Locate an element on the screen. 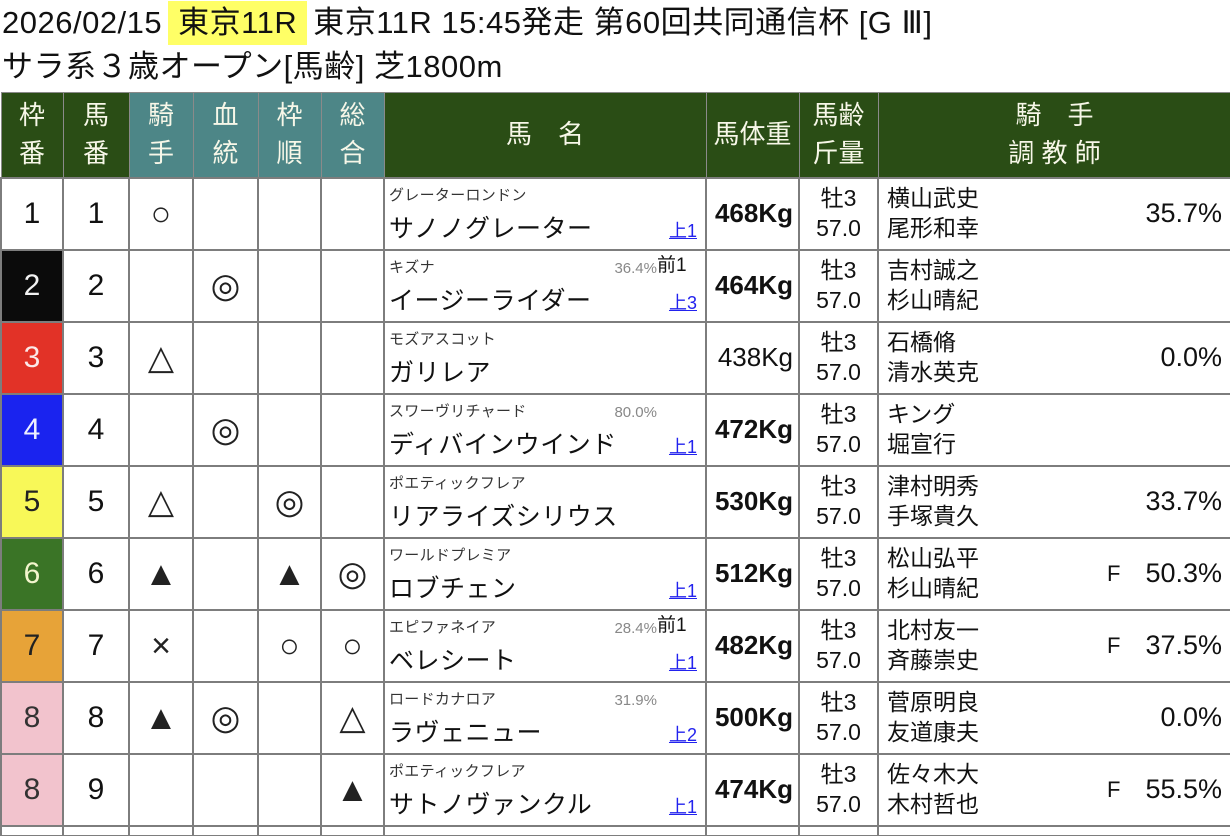 The height and width of the screenshot is (836, 1230). horse-name-cell: グレーターロンドン サノノグレーター 上1 is located at coordinates (545, 213).